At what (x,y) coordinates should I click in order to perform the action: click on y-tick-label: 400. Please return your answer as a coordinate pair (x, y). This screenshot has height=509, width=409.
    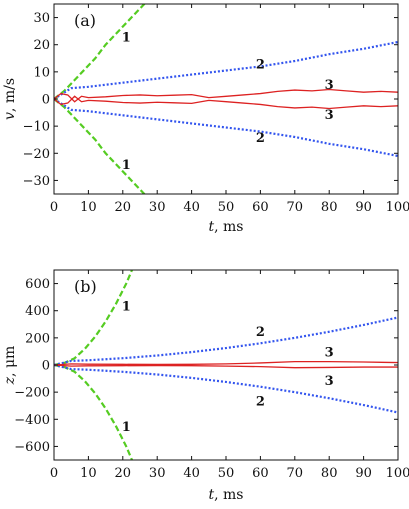
    Looking at the image, I should click on (37, 311).